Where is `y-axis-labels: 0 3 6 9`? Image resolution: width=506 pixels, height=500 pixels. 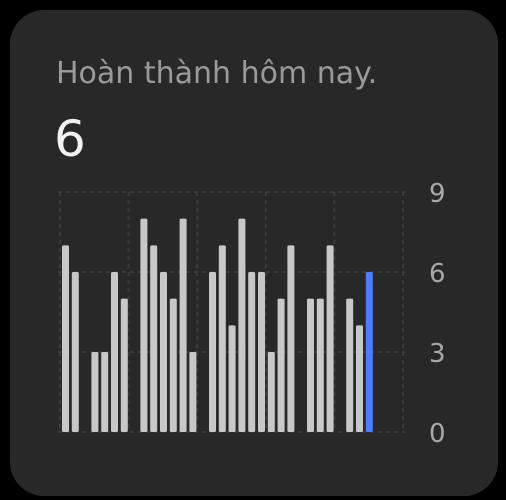
y-axis-labels: 0 3 6 9 is located at coordinates (437, 314).